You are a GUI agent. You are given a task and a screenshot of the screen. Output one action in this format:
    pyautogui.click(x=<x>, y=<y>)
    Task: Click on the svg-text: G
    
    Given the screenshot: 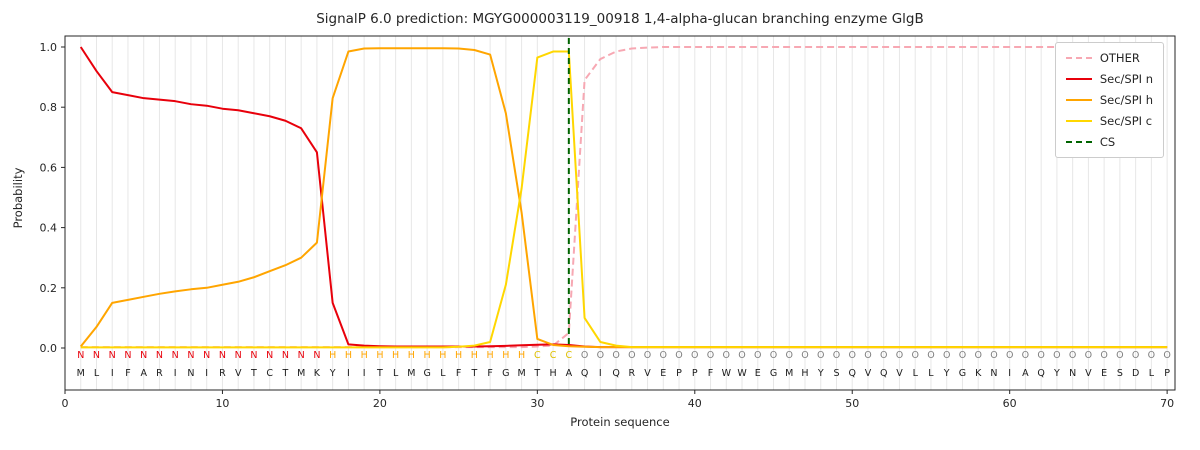 What is the action you would take?
    pyautogui.click(x=962, y=373)
    